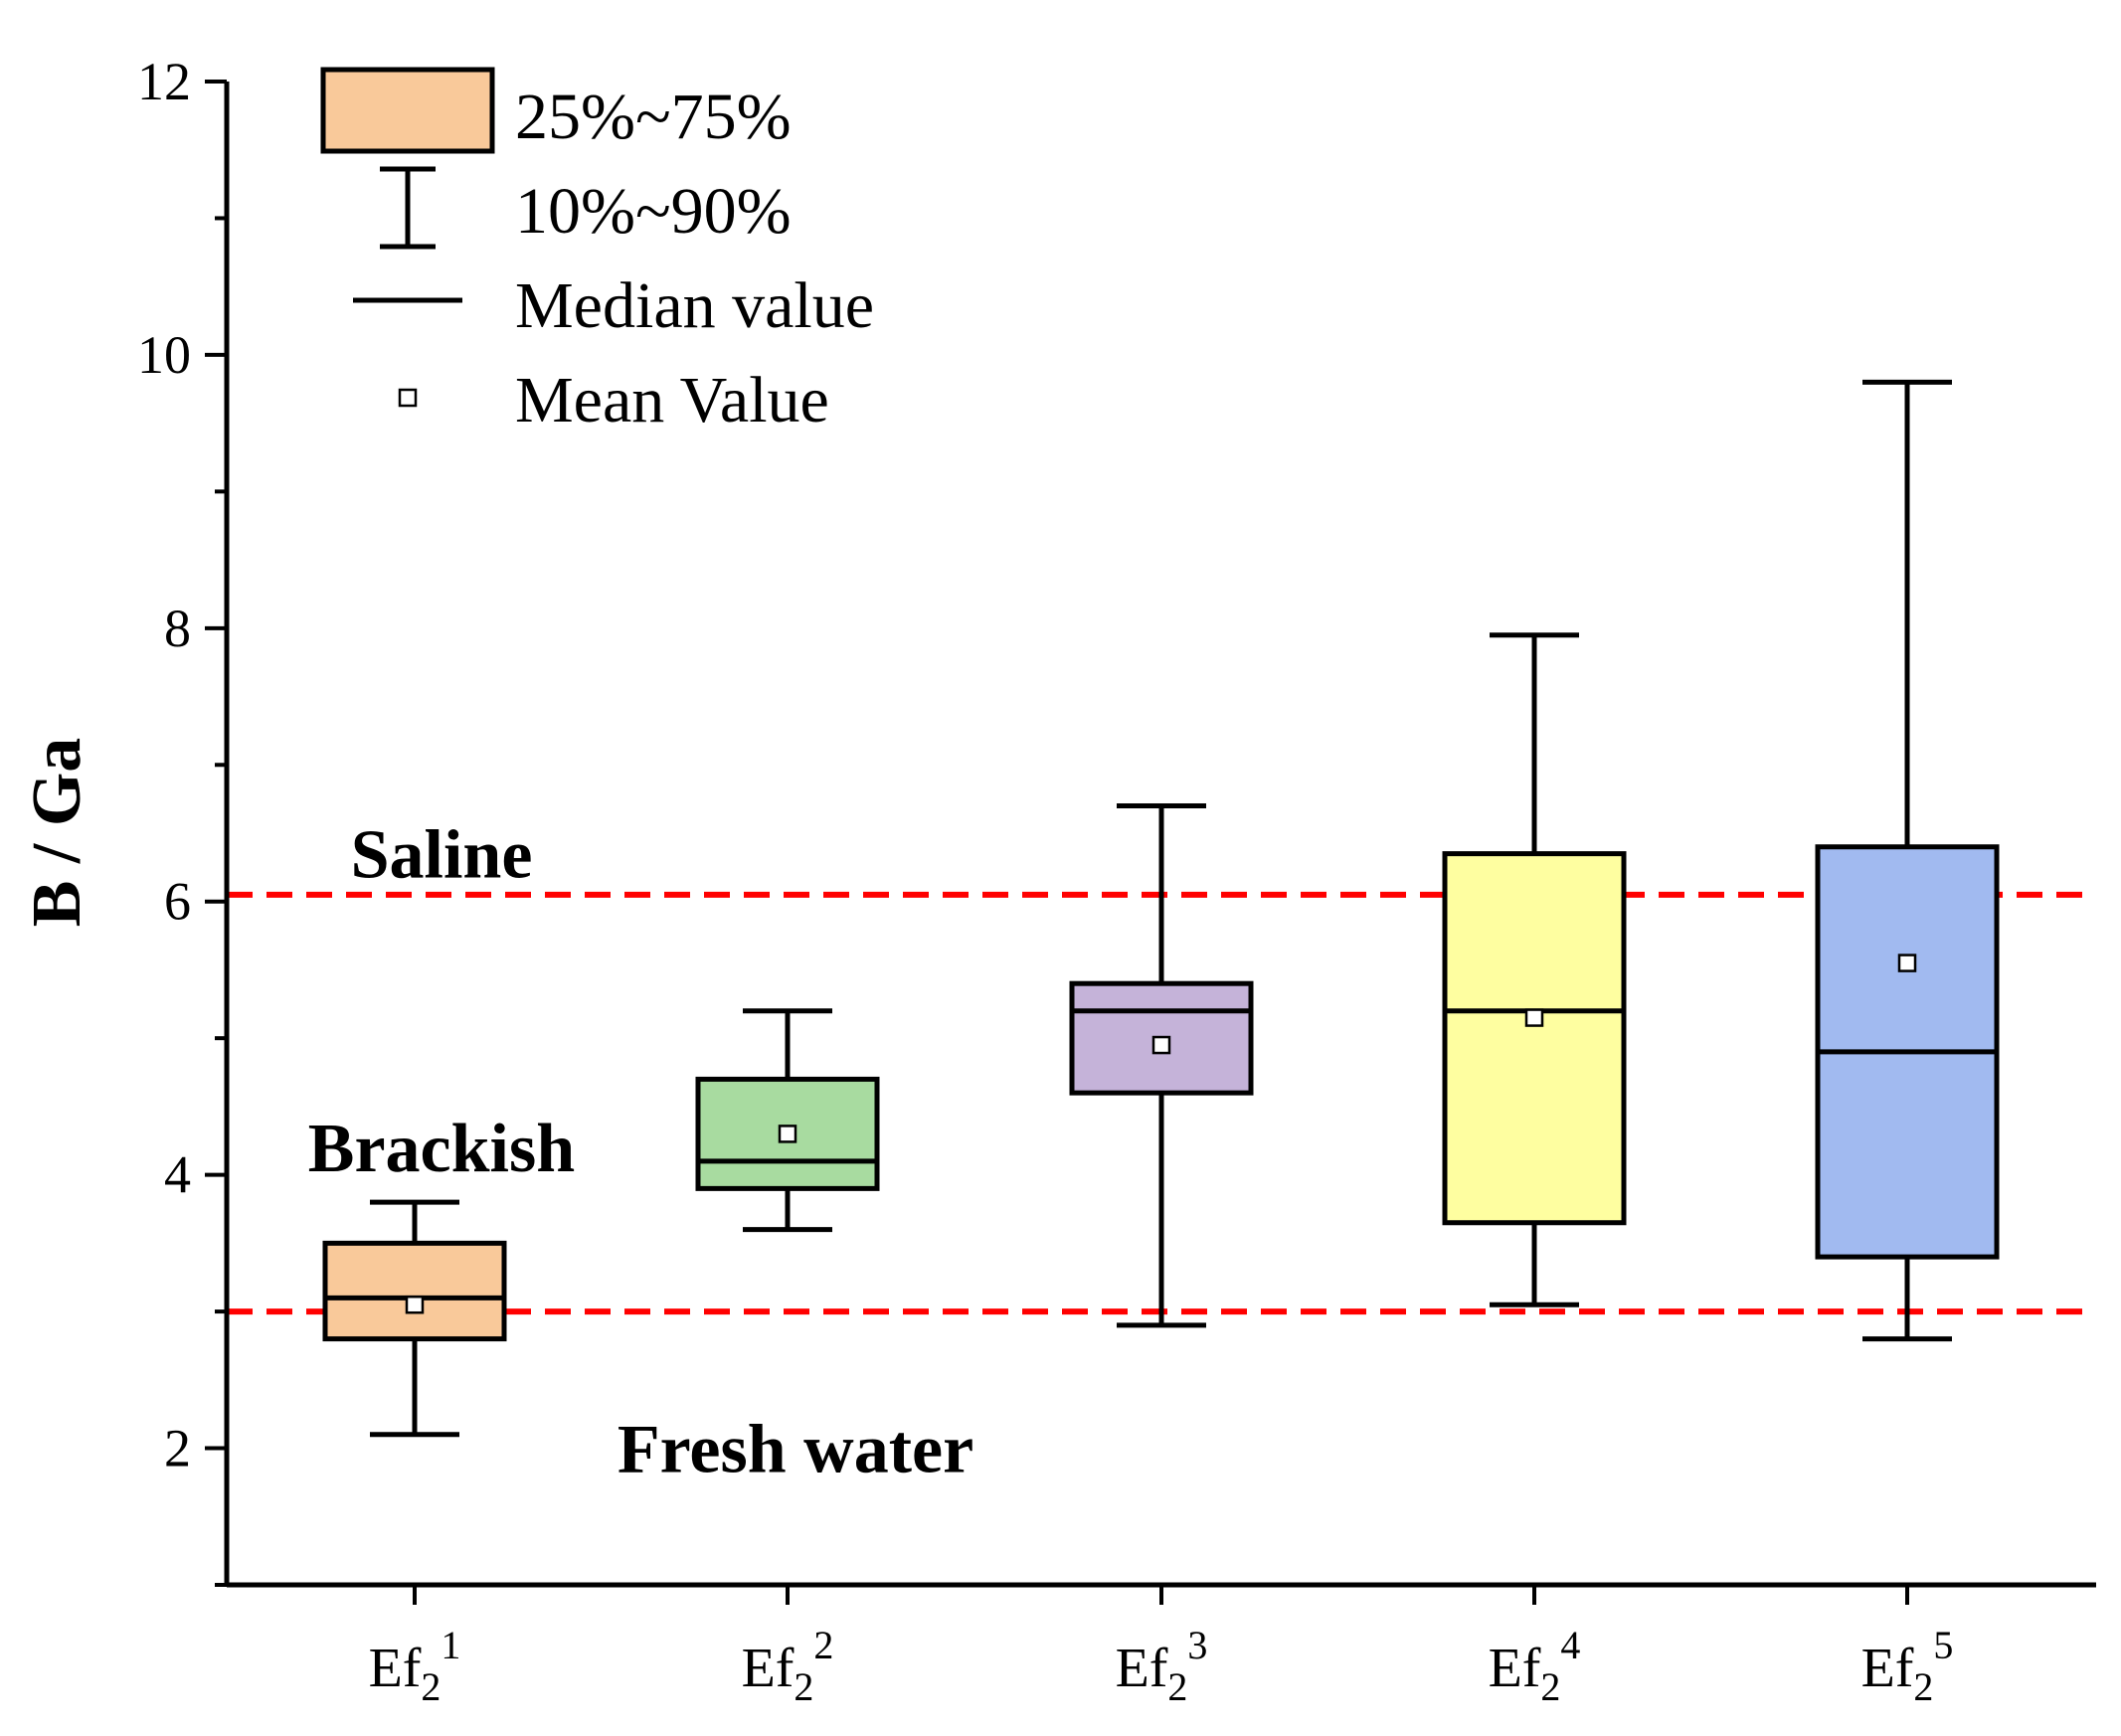 This screenshot has height=1736, width=2121. I want to click on legend-label: Mean Value, so click(672, 400).